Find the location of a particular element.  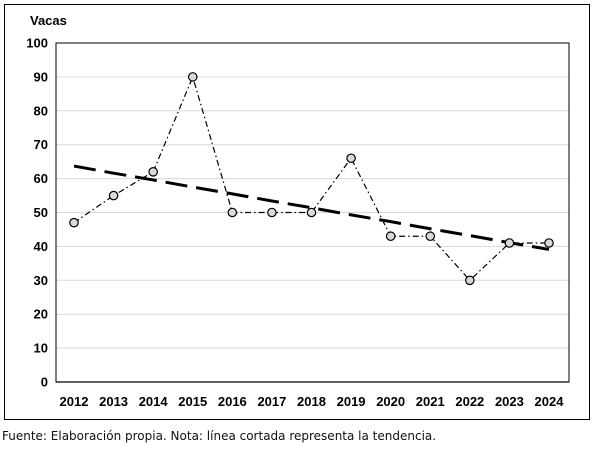

x-tick-label: 2020 is located at coordinates (390, 401).